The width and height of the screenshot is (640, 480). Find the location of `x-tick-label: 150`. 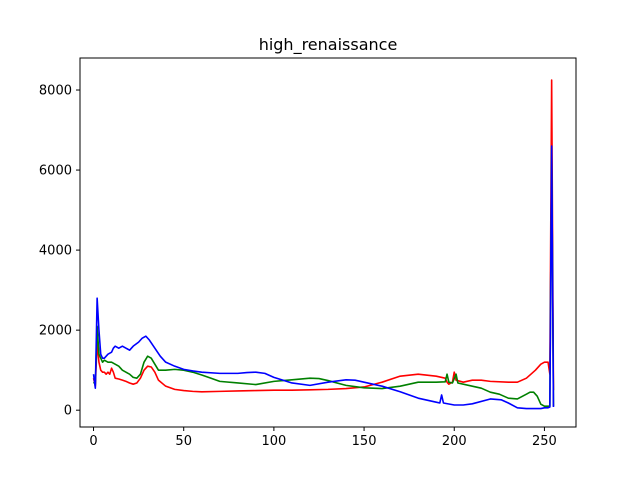

x-tick-label: 150 is located at coordinates (364, 441).